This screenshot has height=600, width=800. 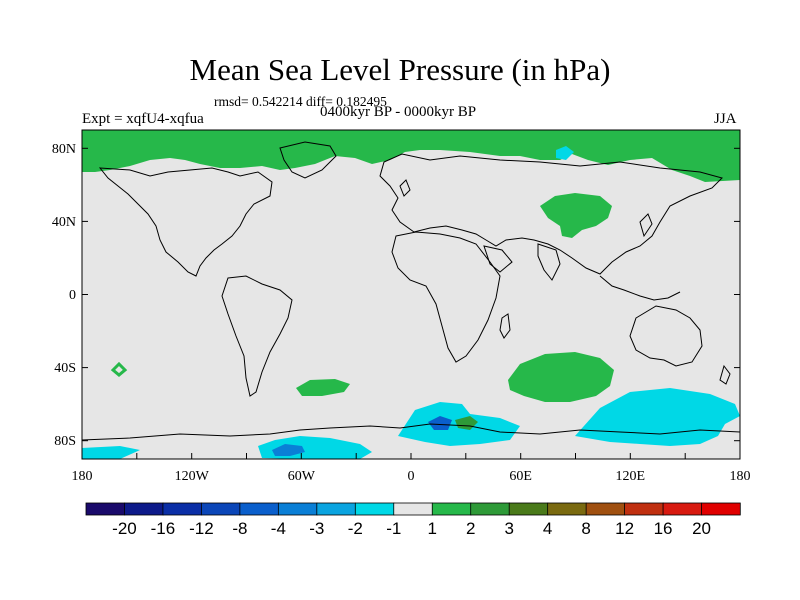 What do you see at coordinates (498, 259) in the screenshot?
I see `arabia-coast` at bounding box center [498, 259].